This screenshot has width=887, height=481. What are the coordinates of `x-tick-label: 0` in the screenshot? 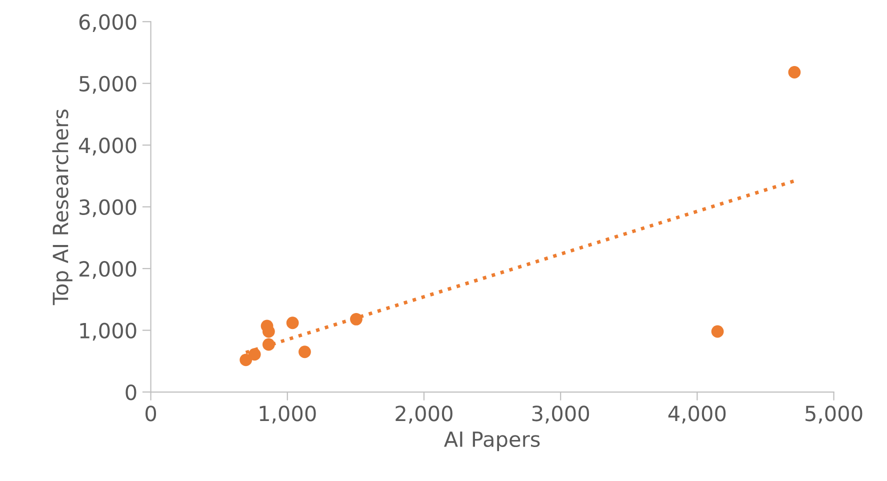 It's located at (151, 414).